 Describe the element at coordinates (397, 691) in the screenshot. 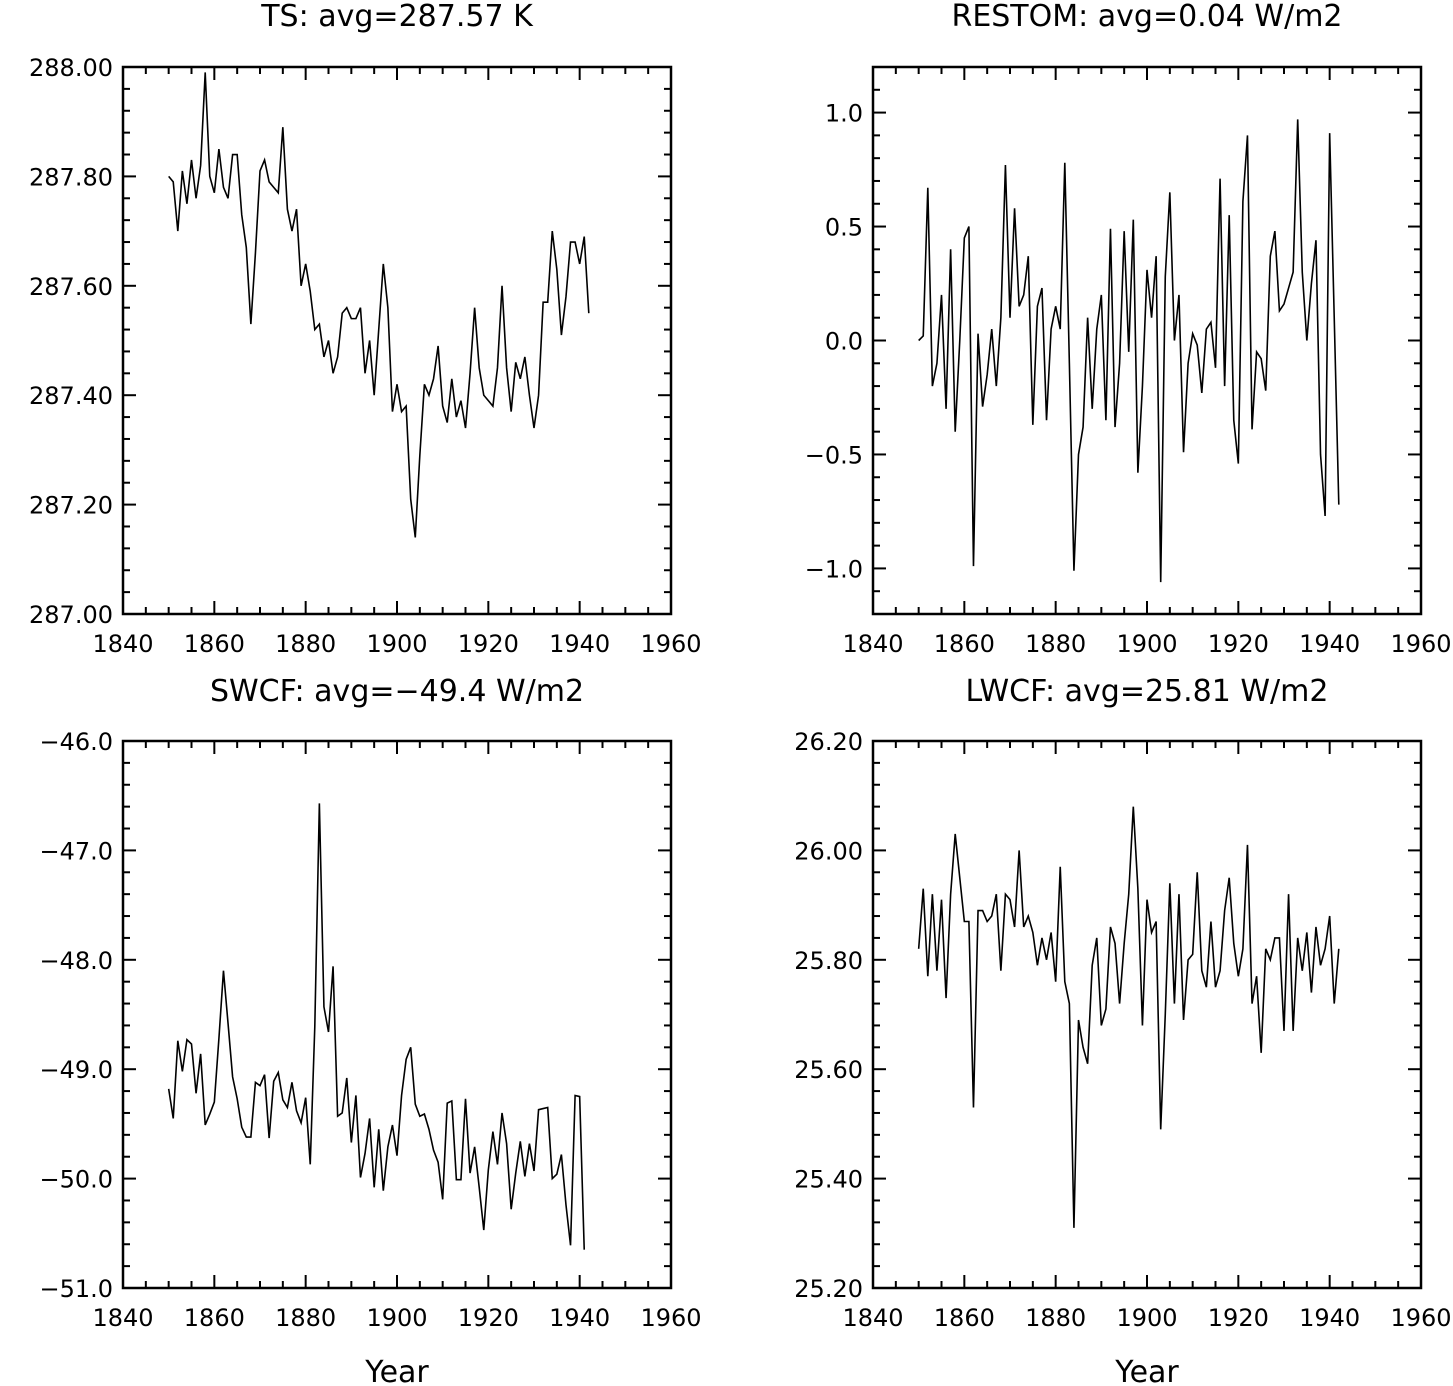

I see `swcf-title: SWCF: avg=−49.4 W/m2` at that location.